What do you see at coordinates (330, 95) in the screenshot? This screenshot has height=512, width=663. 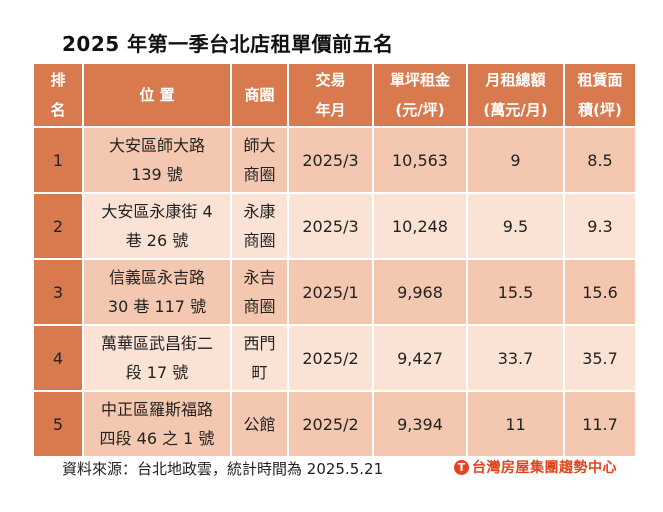 I see `header-date: 交易 年月` at bounding box center [330, 95].